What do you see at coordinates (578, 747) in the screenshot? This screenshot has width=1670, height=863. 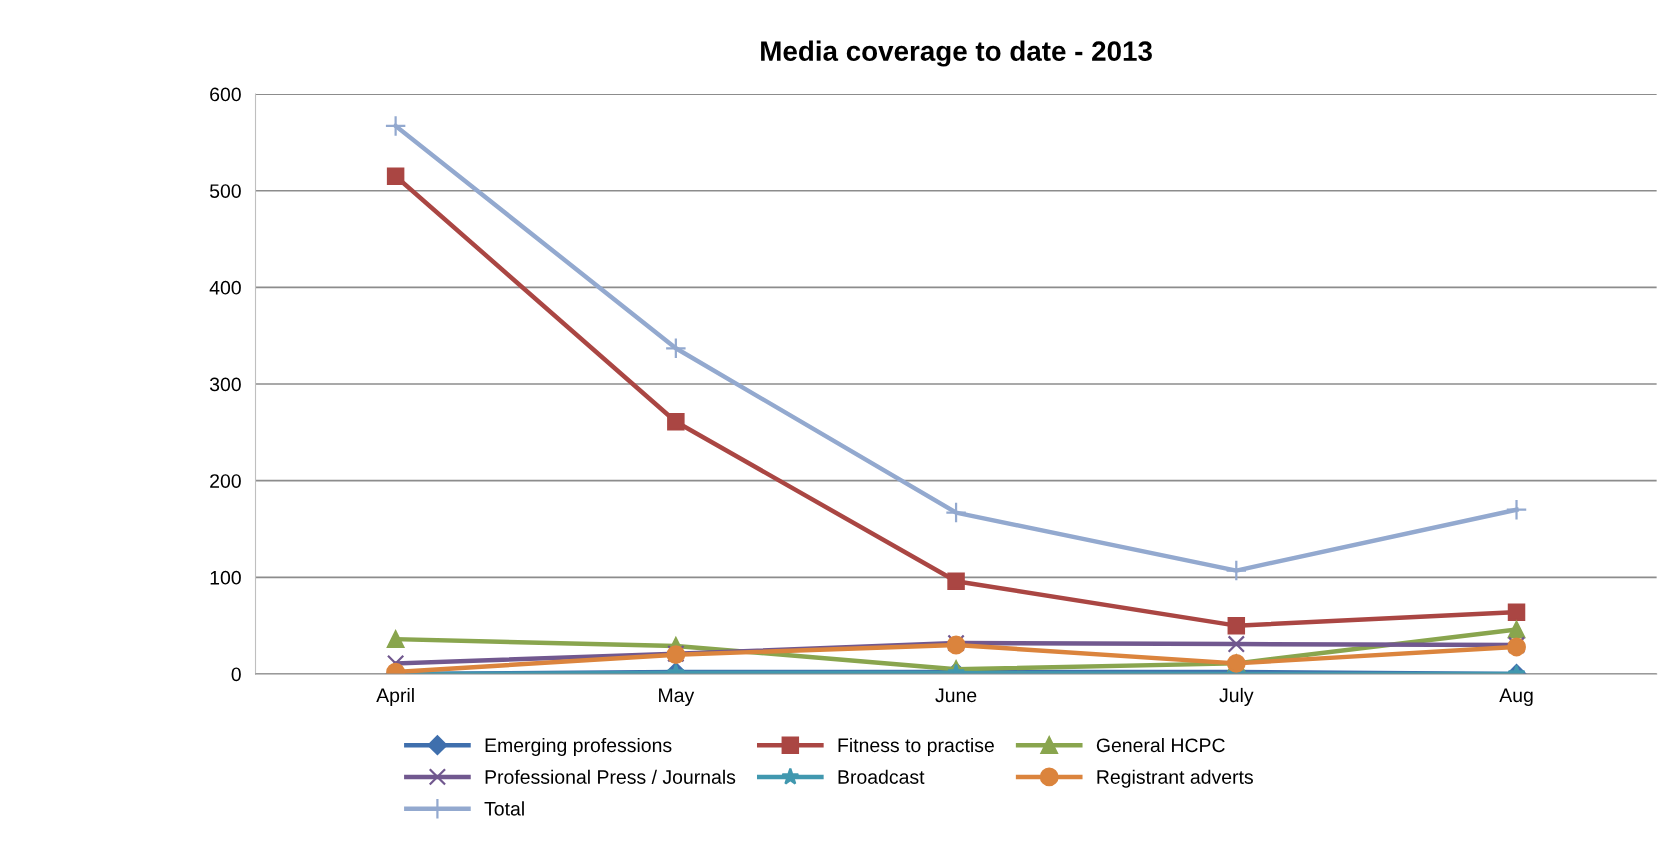 I see `legend-label: Emerging professions` at bounding box center [578, 747].